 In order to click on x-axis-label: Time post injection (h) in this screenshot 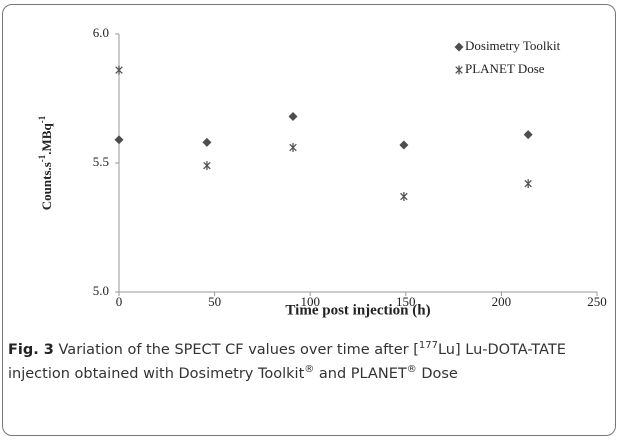, I will do `click(357, 310)`.